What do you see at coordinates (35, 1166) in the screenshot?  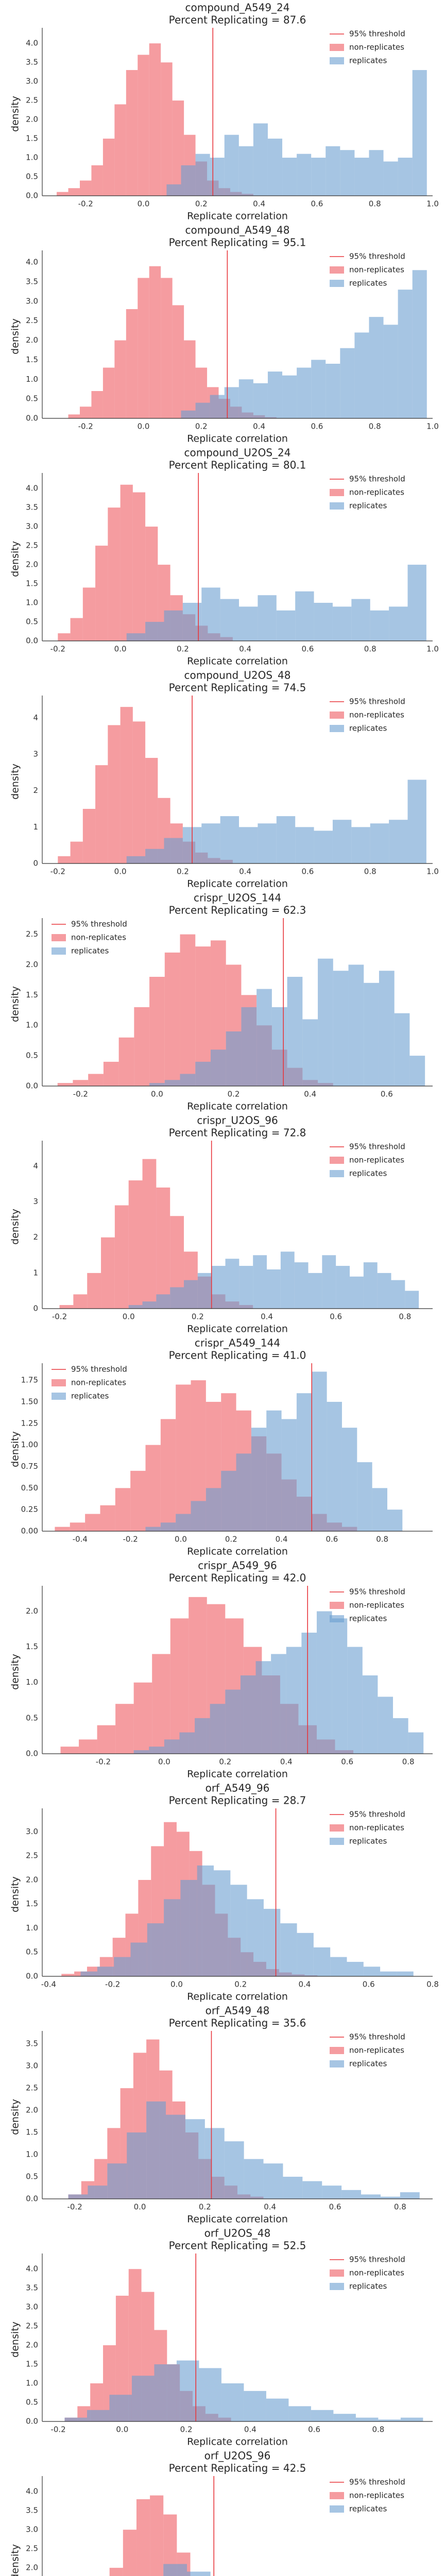 I see `y-tick-label: 4` at bounding box center [35, 1166].